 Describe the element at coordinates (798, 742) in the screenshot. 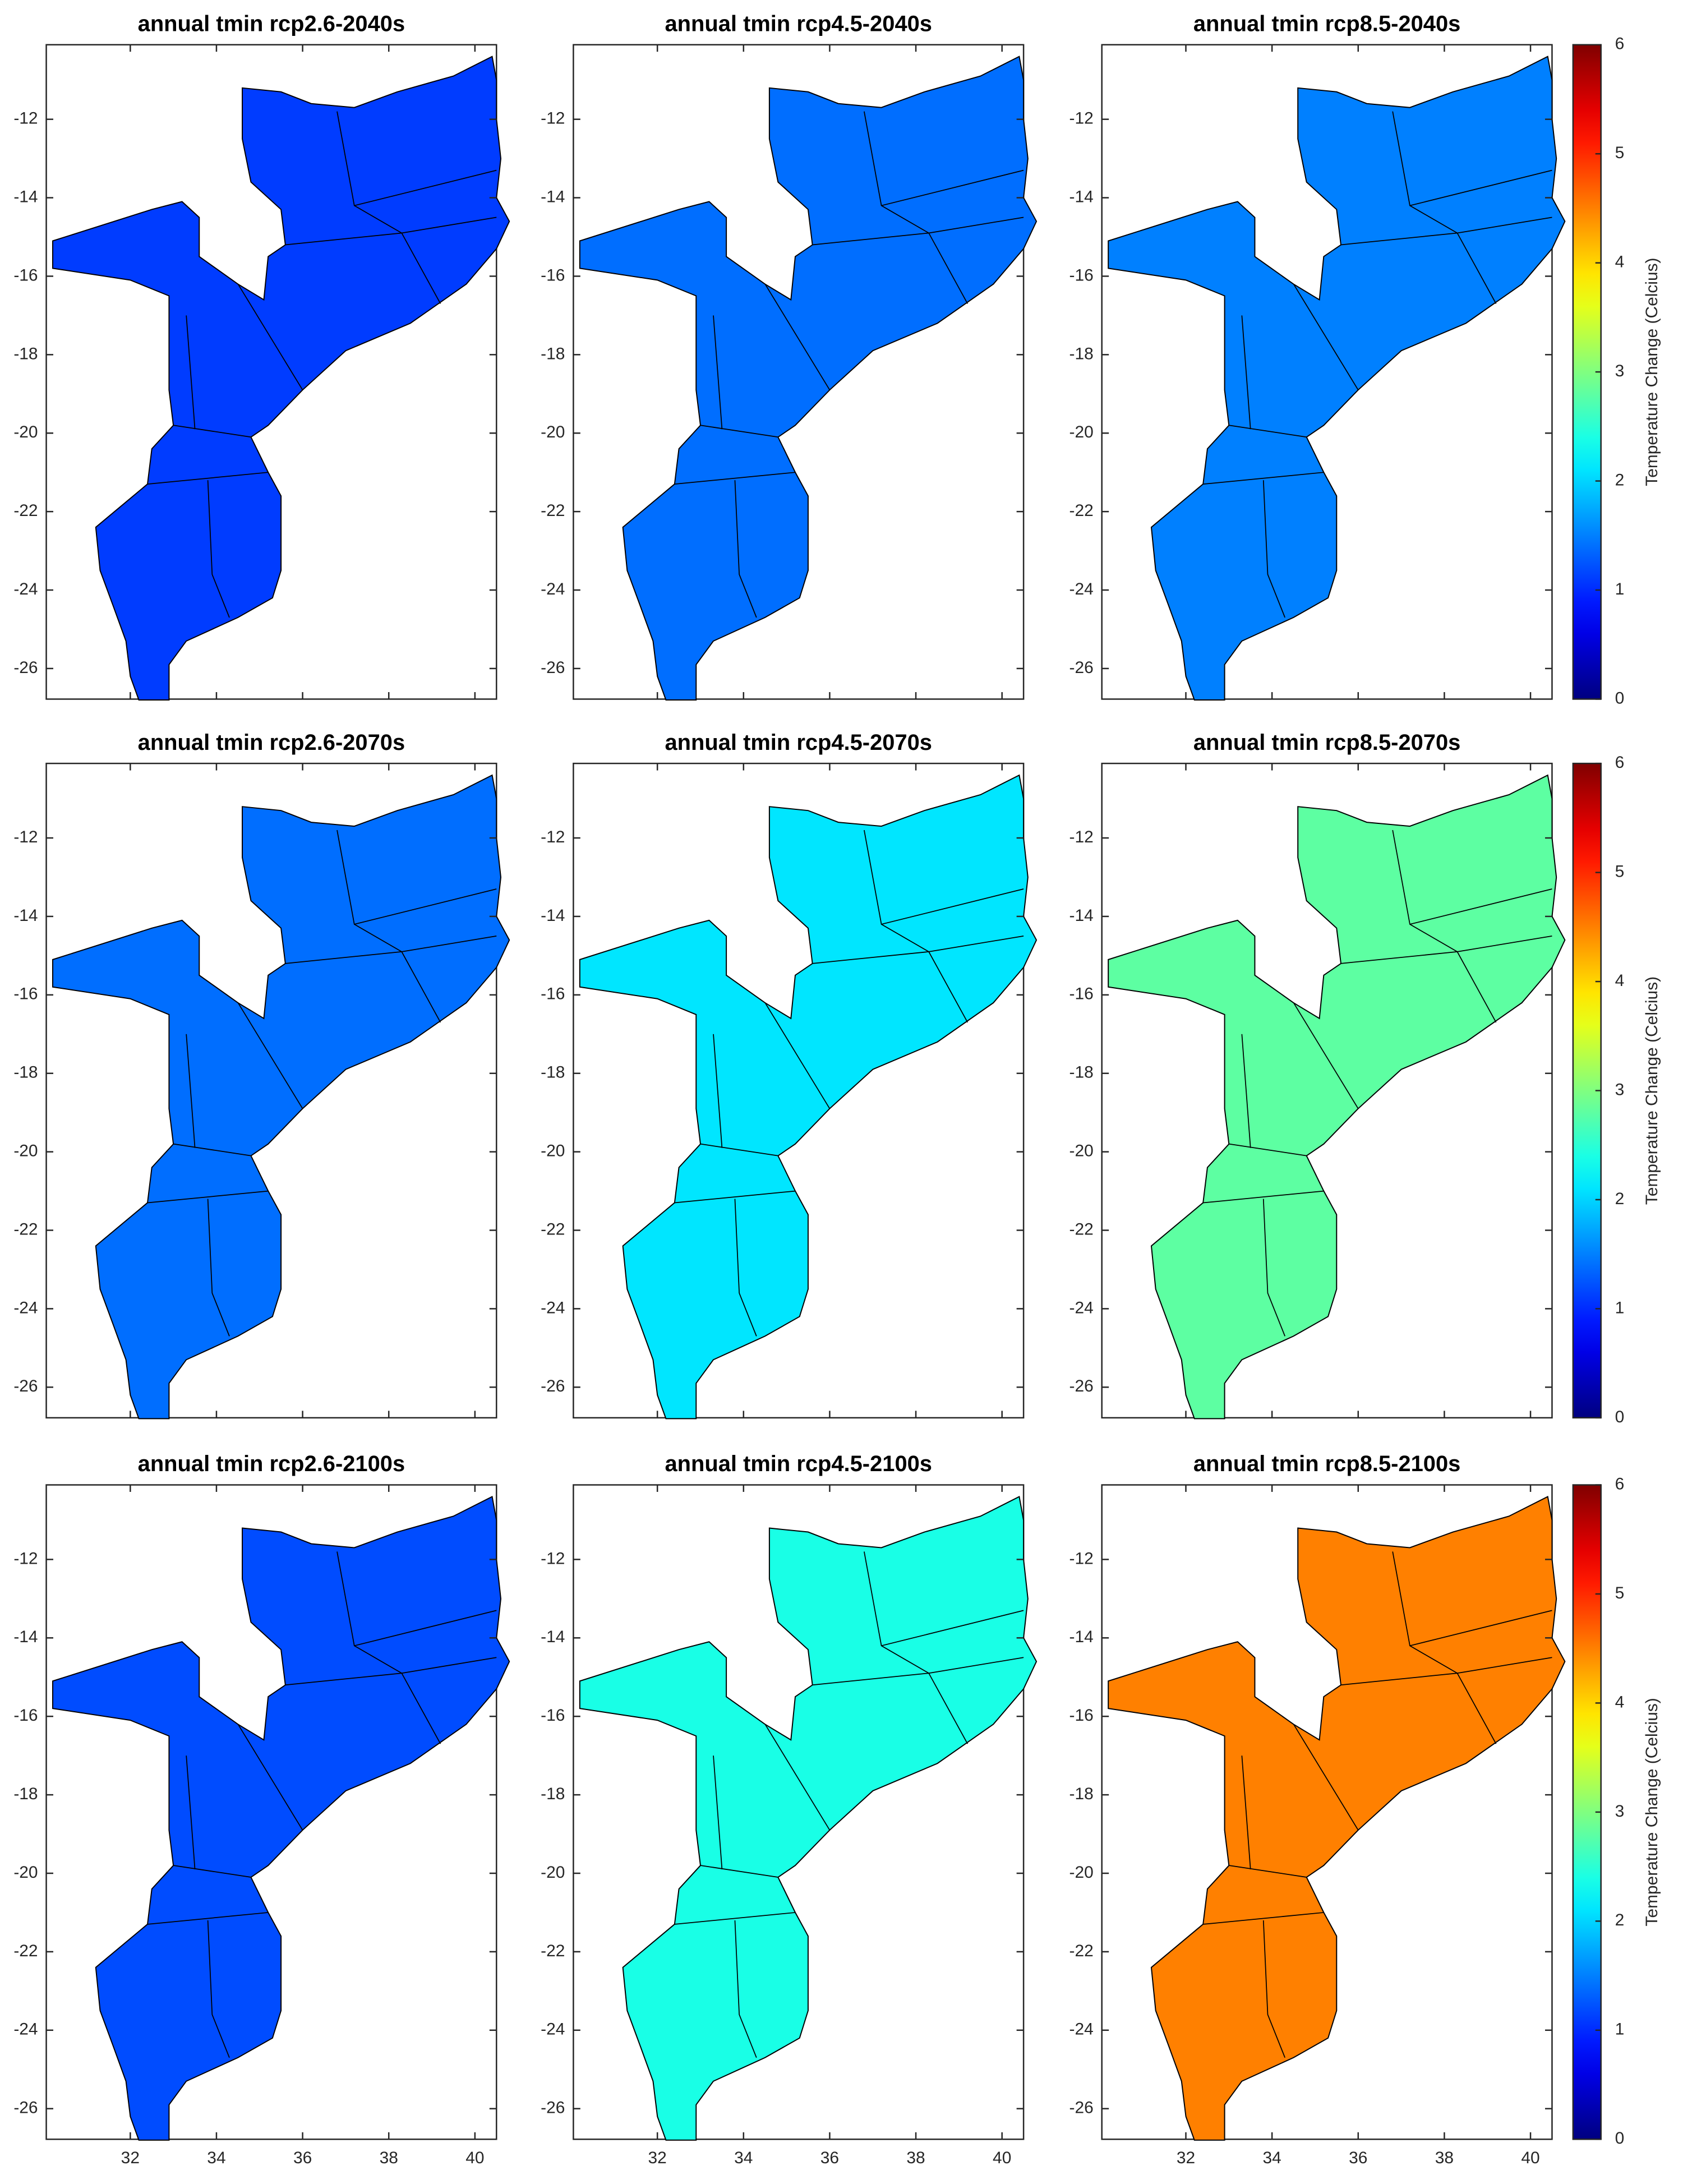

I see `panel-title: annual tmin rcp4.5-2070s` at that location.